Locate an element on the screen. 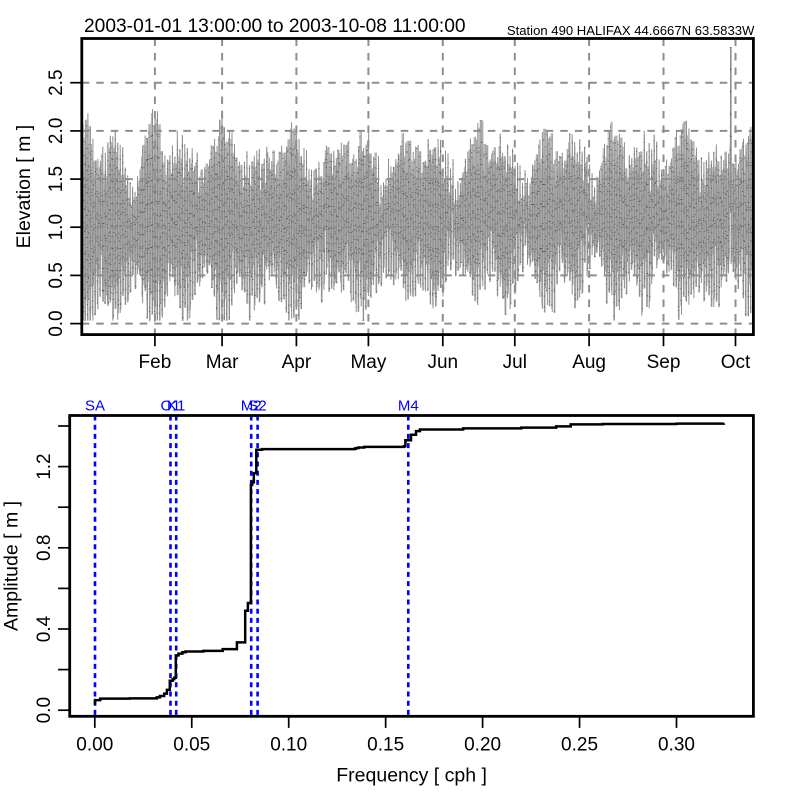 The image size is (787, 792). svg-text: O1 is located at coordinates (170, 406).